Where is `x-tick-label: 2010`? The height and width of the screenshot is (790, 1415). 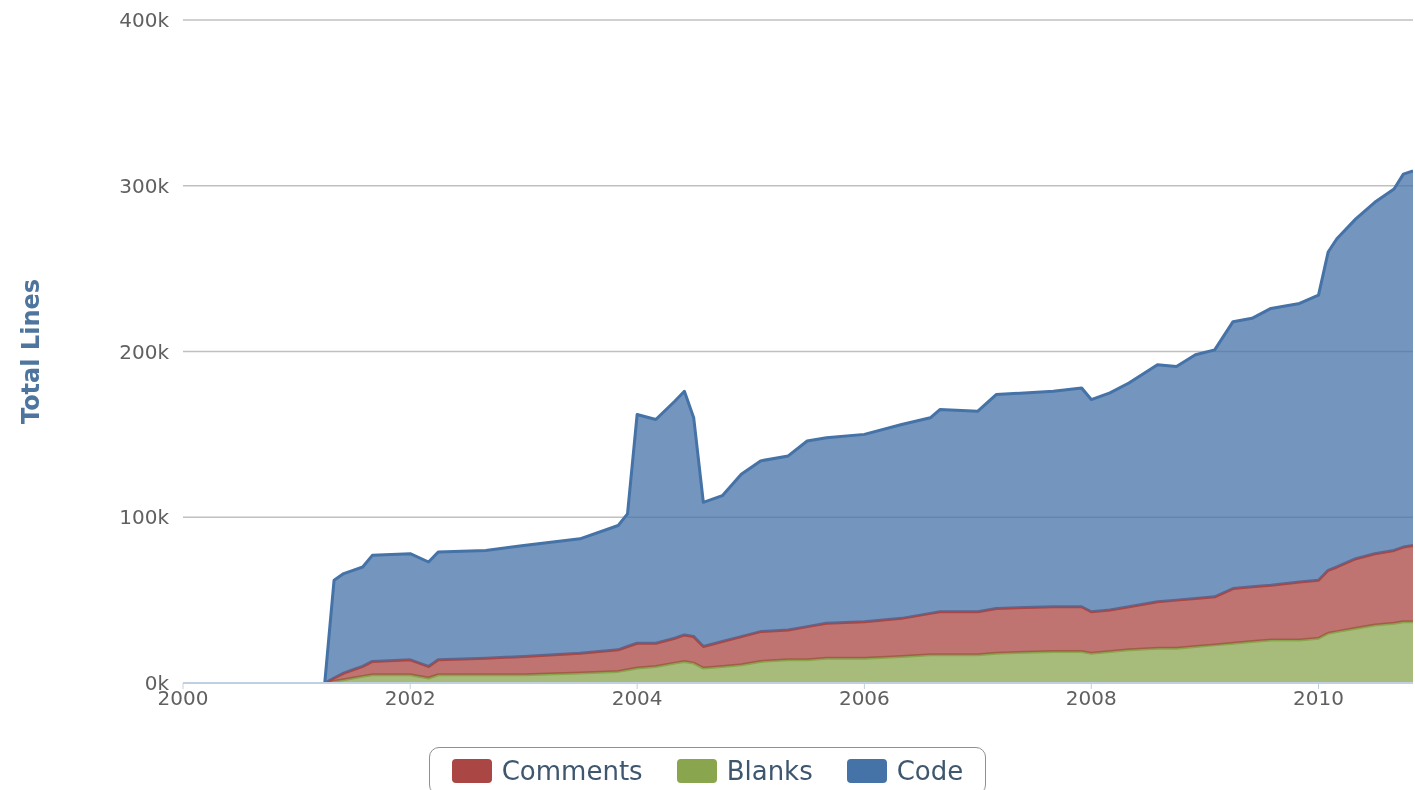 x-tick-label: 2010 is located at coordinates (1318, 698).